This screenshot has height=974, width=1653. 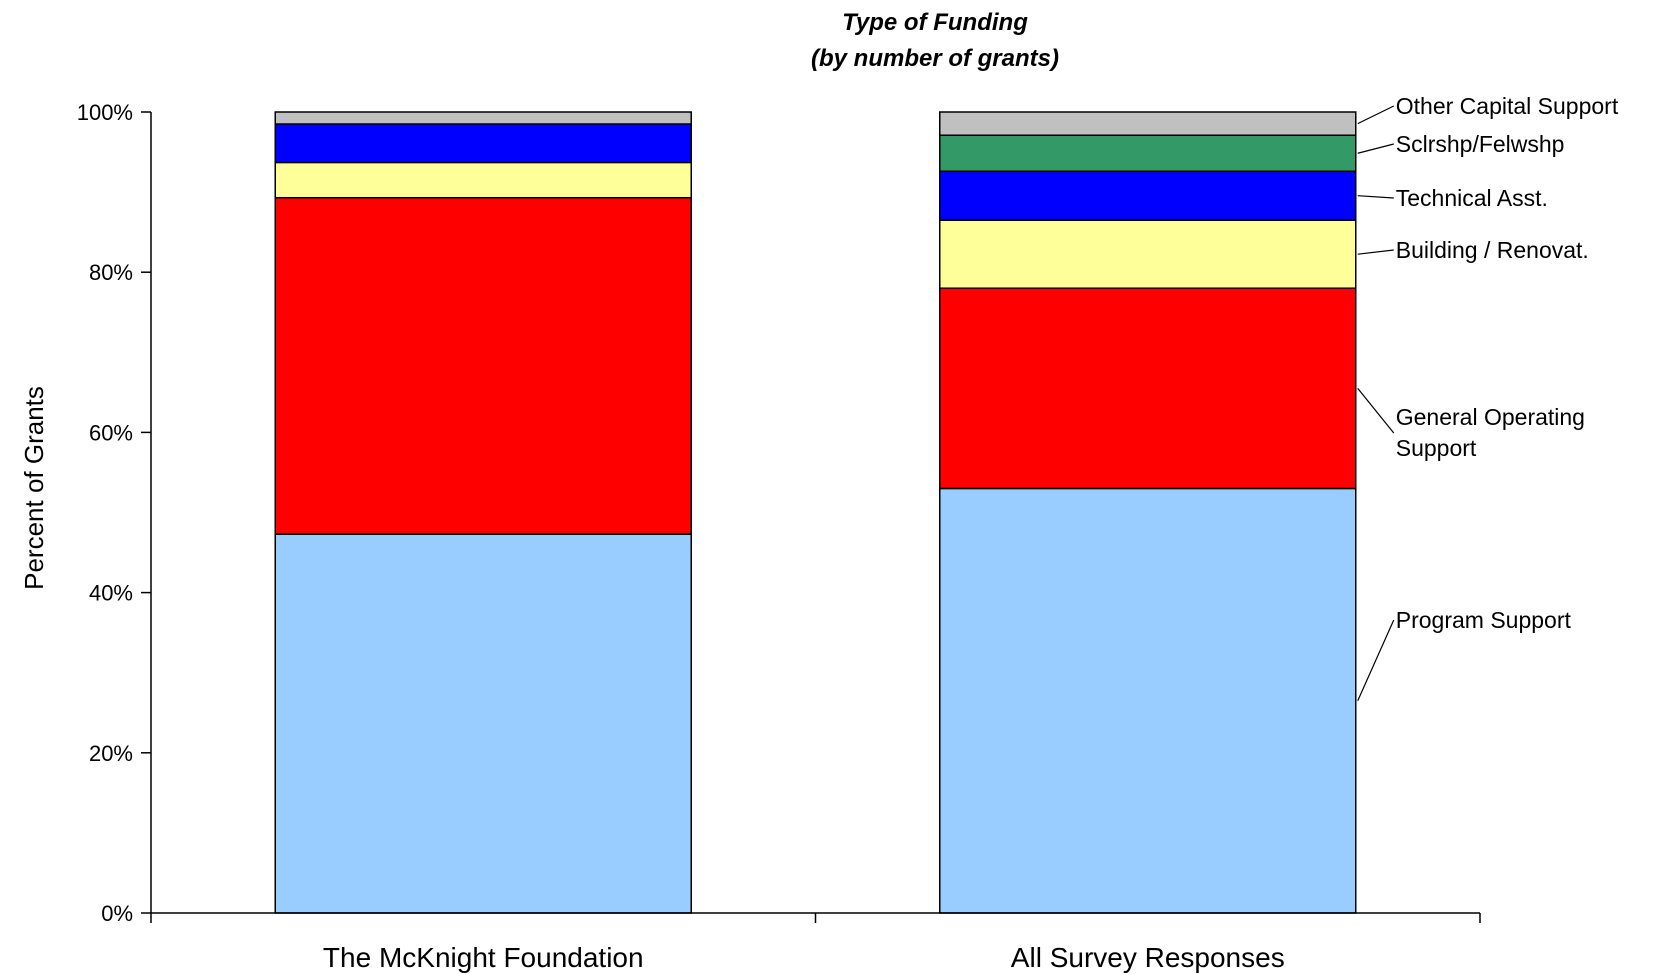 I want to click on series-label: General Operating, so click(x=1490, y=417).